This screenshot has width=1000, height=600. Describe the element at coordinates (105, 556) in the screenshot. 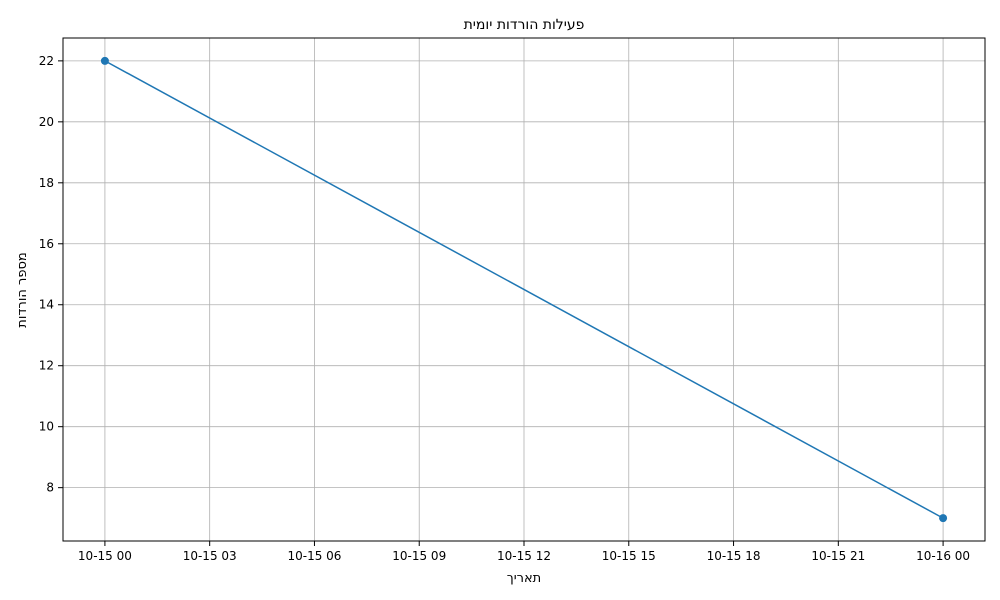

I see `x-tick-label: 10-15 00` at that location.